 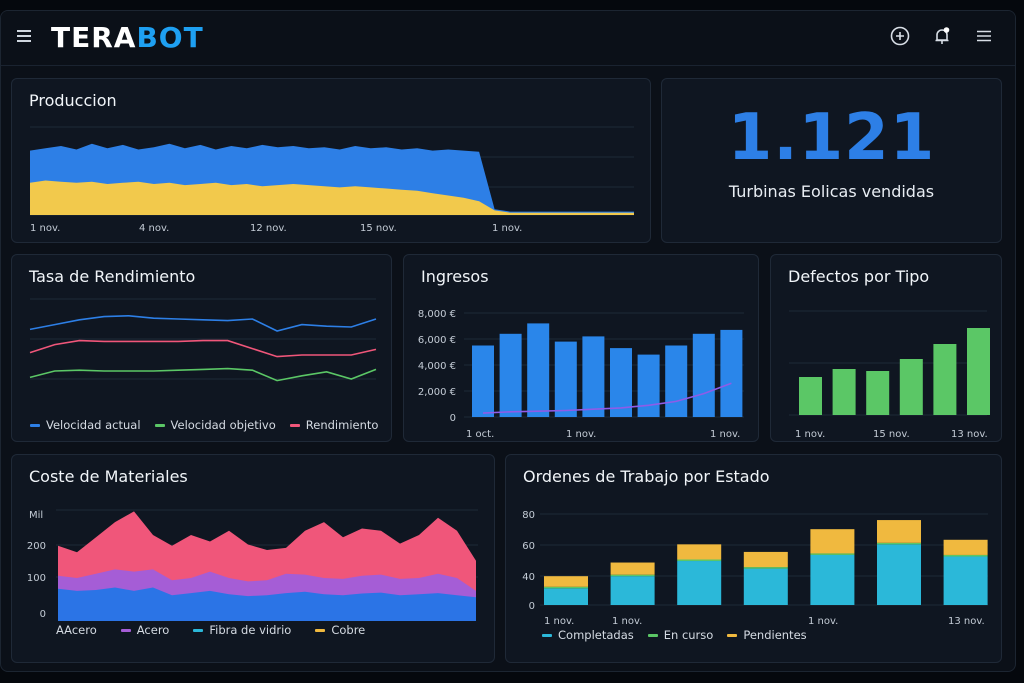 What do you see at coordinates (36, 578) in the screenshot?
I see `y-tick-label: 100` at bounding box center [36, 578].